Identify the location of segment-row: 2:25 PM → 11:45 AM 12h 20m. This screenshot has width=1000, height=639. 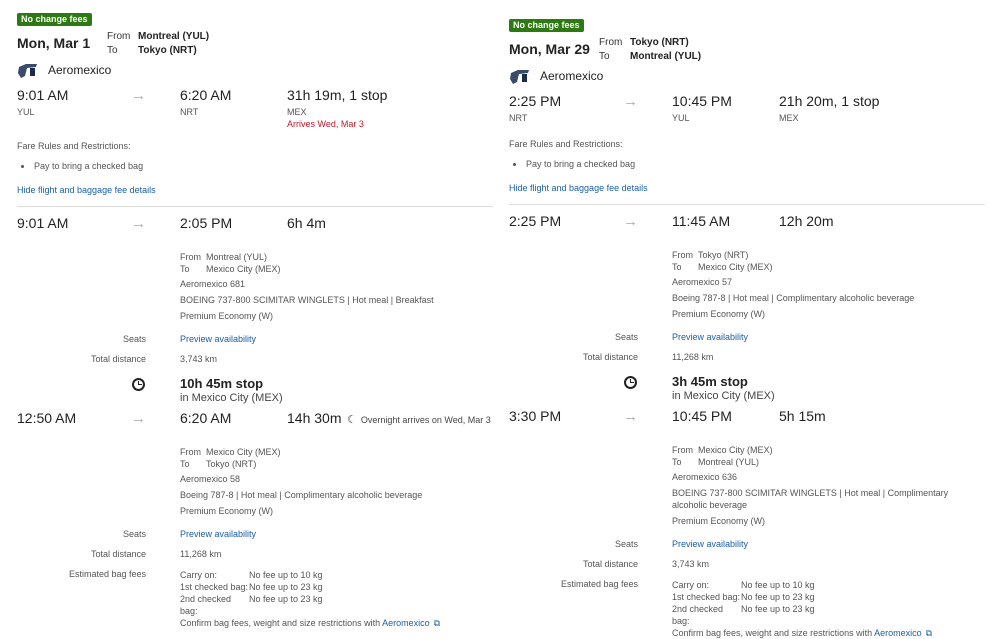
(747, 223).